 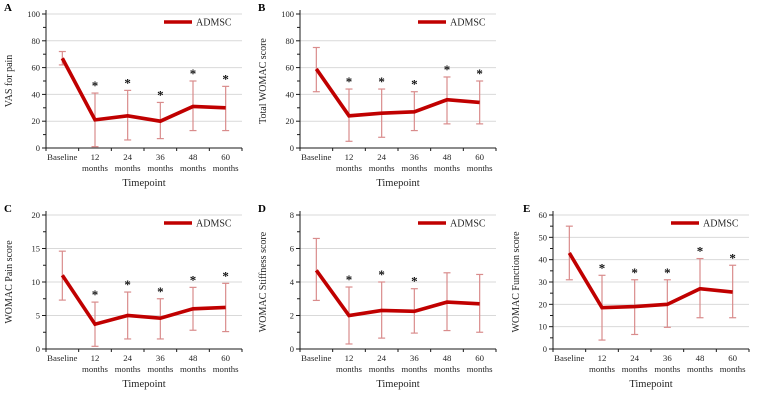 I want to click on y-tick-label: 6, so click(x=292, y=249).